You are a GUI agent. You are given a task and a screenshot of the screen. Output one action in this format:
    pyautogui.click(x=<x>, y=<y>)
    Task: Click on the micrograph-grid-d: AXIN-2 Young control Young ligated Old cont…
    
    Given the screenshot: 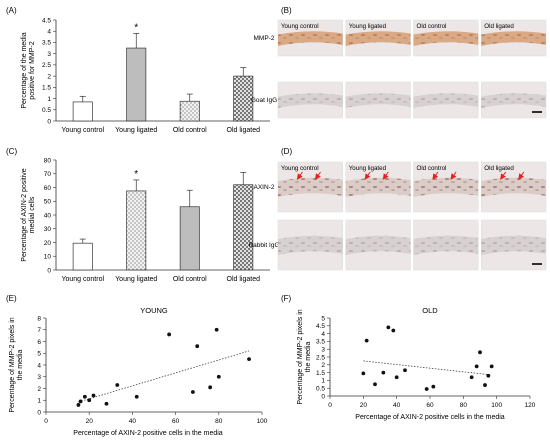 What is the action you would take?
    pyautogui.click(x=397, y=216)
    